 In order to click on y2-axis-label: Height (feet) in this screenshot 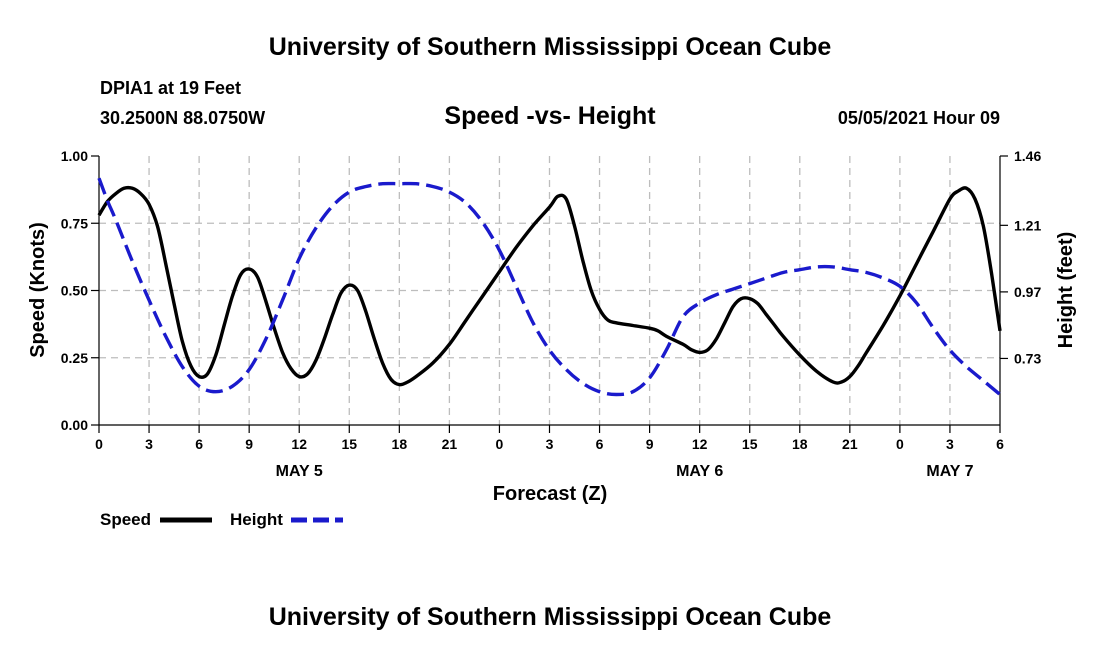, I will do `click(1066, 290)`.